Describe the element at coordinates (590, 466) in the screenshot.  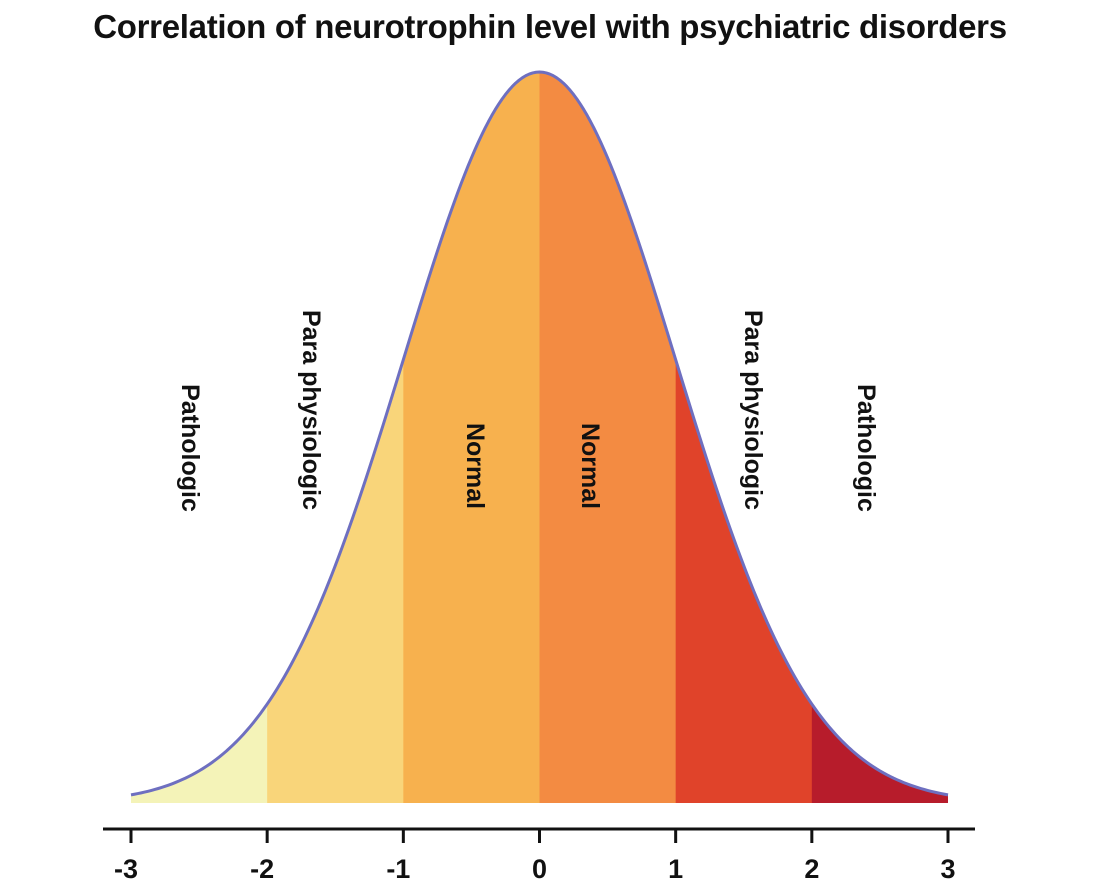
I see `region-label-4: Normal` at that location.